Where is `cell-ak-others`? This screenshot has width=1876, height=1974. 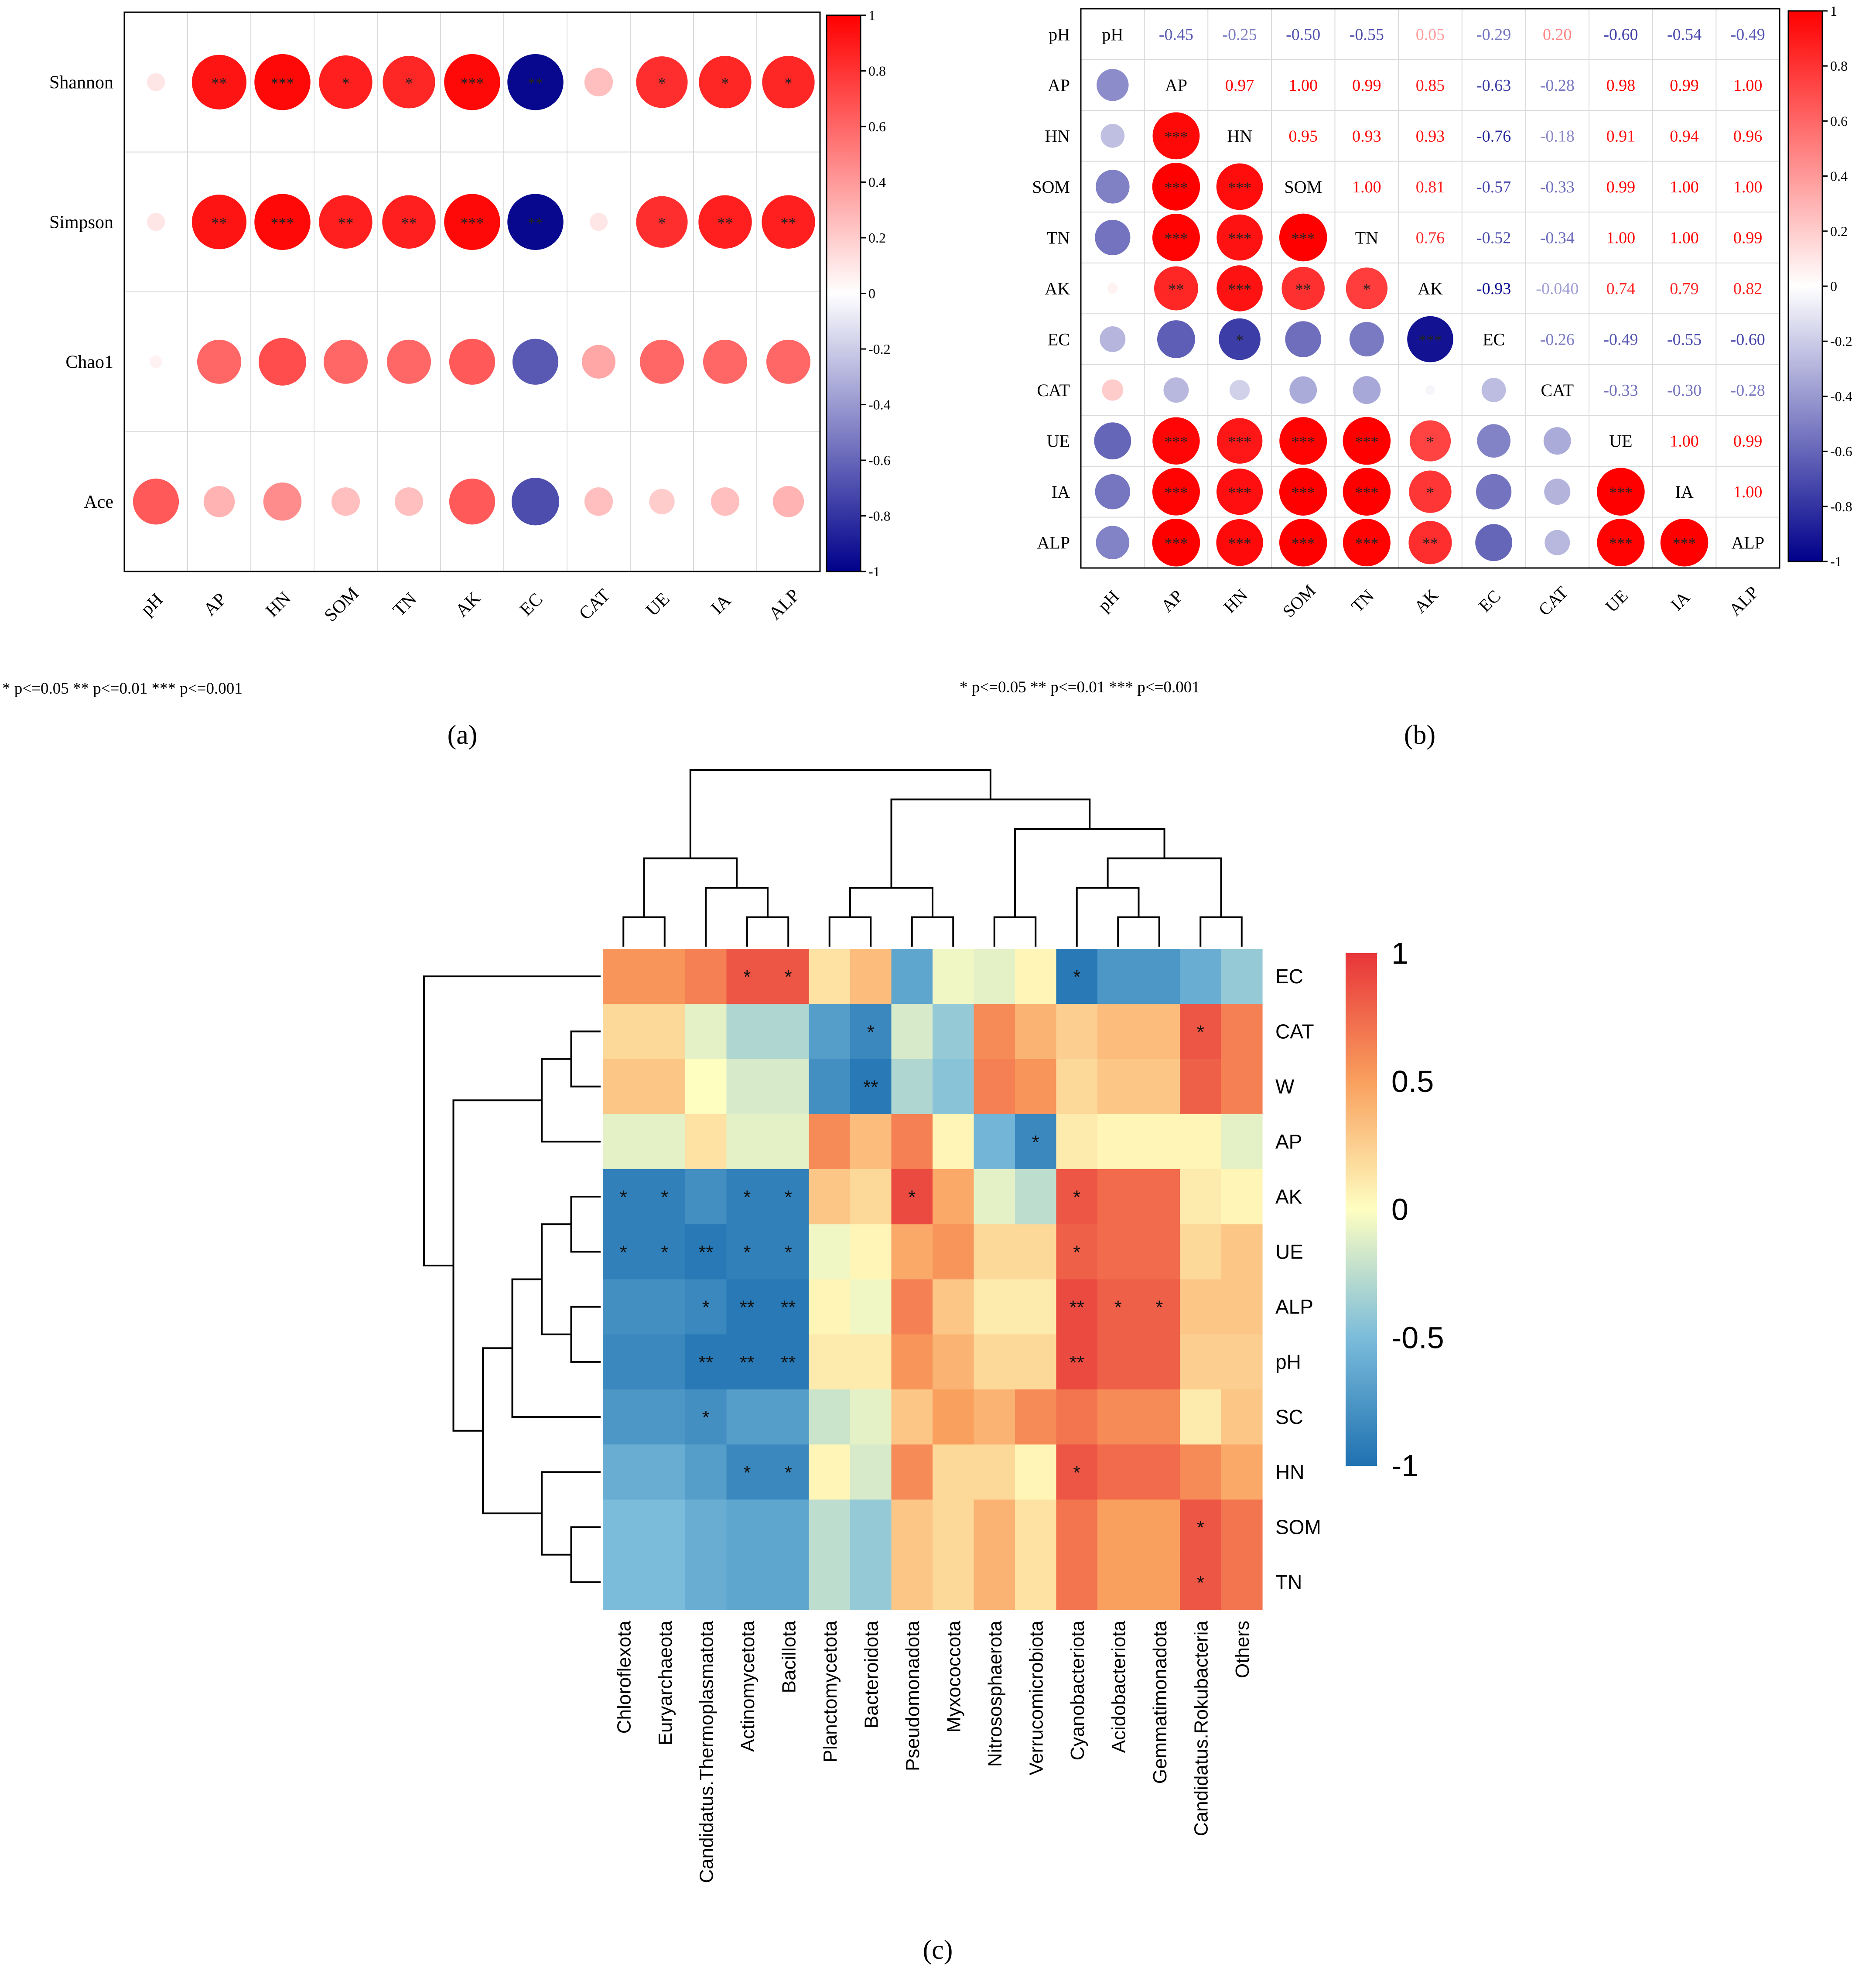 cell-ak-others is located at coordinates (1242, 1197).